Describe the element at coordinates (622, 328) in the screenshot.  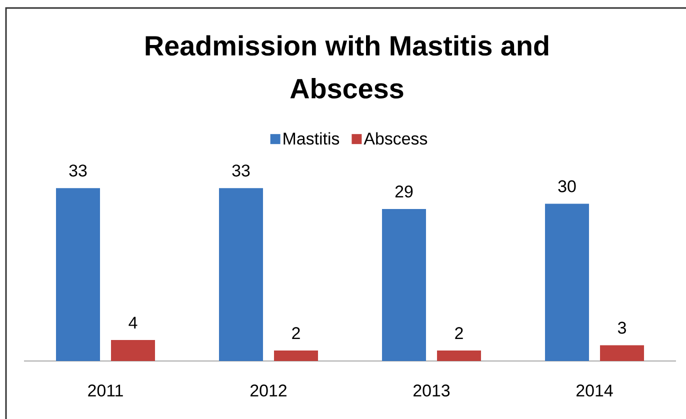
I see `data-label: 3` at that location.